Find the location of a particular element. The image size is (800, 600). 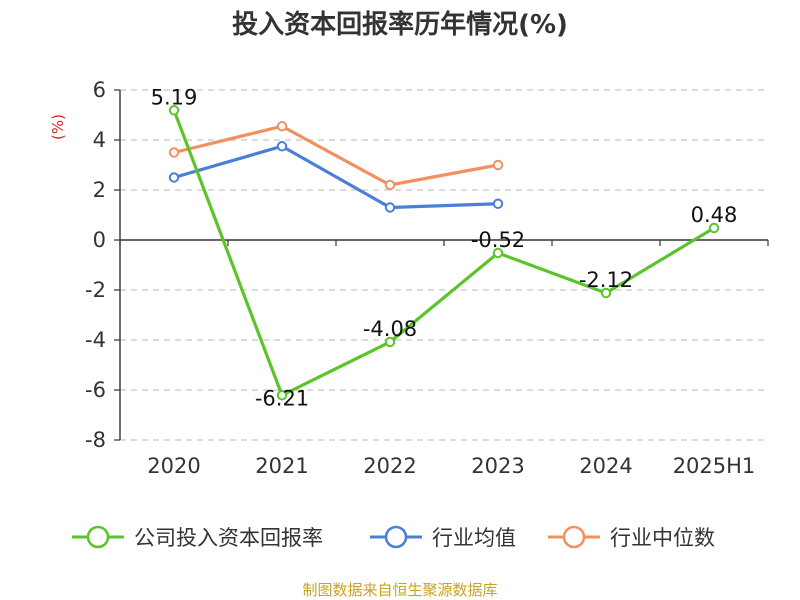

x-tick-label: 2020 is located at coordinates (173, 466).